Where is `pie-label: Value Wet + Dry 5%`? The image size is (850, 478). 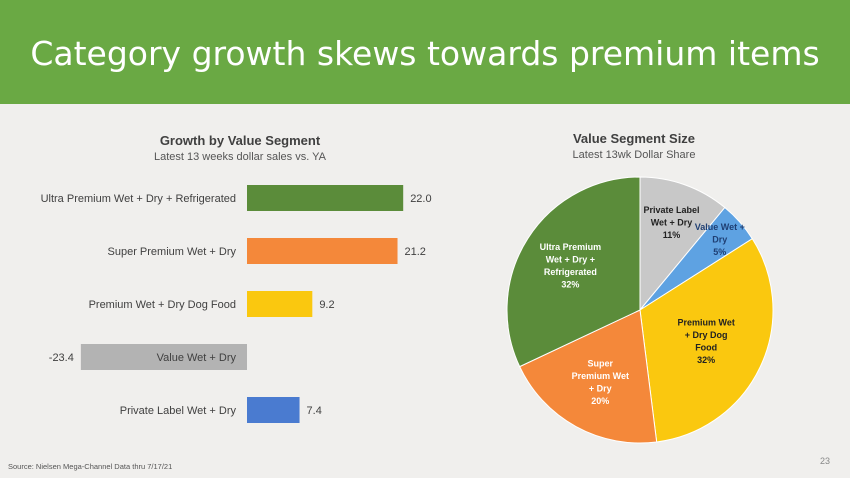 pie-label: Value Wet + Dry 5% is located at coordinates (720, 239).